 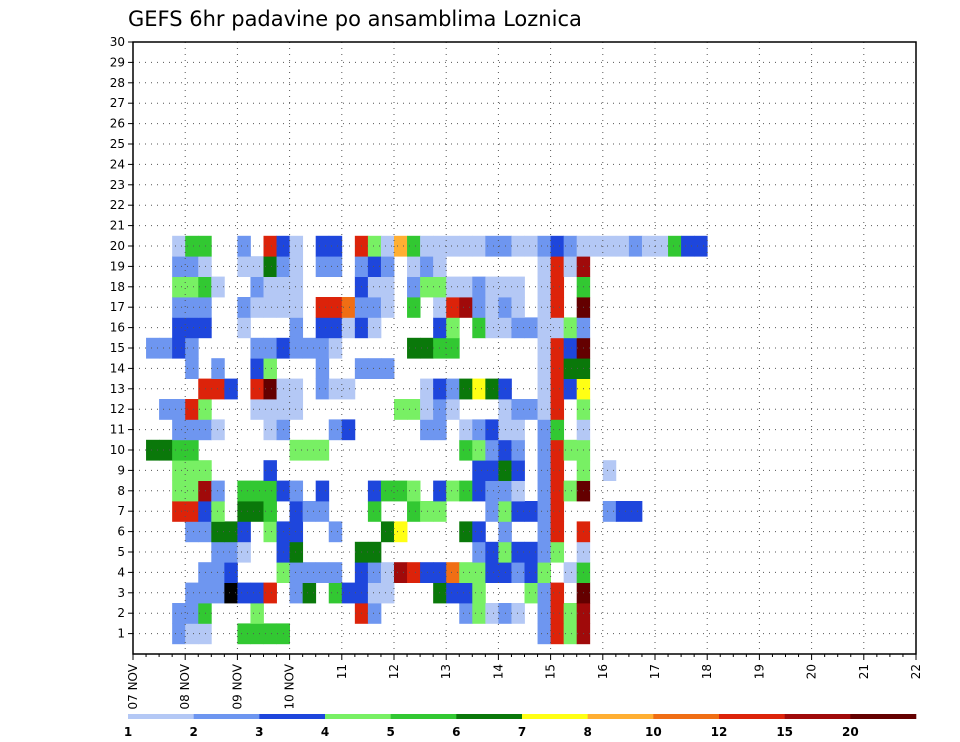 What do you see at coordinates (121, 572) in the screenshot?
I see `y-tick-label: 4` at bounding box center [121, 572].